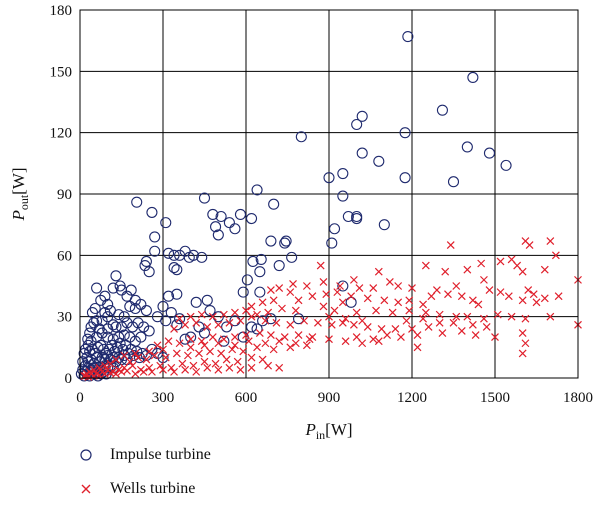 Image resolution: width=611 pixels, height=529 pixels. What do you see at coordinates (578, 398) in the screenshot?
I see `x-tick-label: 1800` at bounding box center [578, 398].